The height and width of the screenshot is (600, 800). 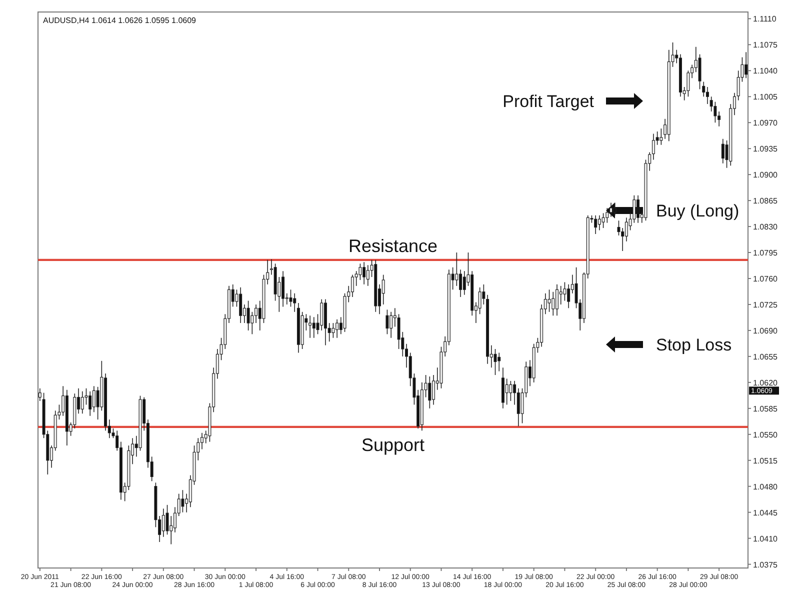 What do you see at coordinates (548, 101) in the screenshot?
I see `annotation: Profit Target` at bounding box center [548, 101].